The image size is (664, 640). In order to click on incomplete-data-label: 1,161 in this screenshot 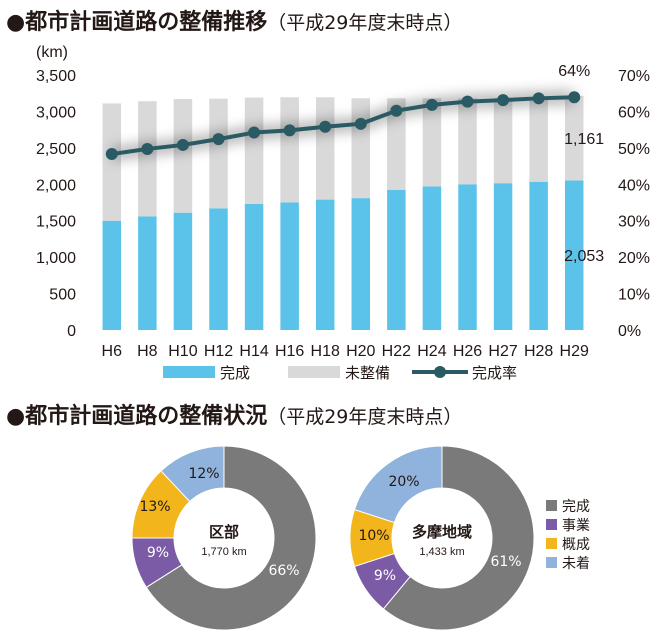, I will do `click(584, 139)`.